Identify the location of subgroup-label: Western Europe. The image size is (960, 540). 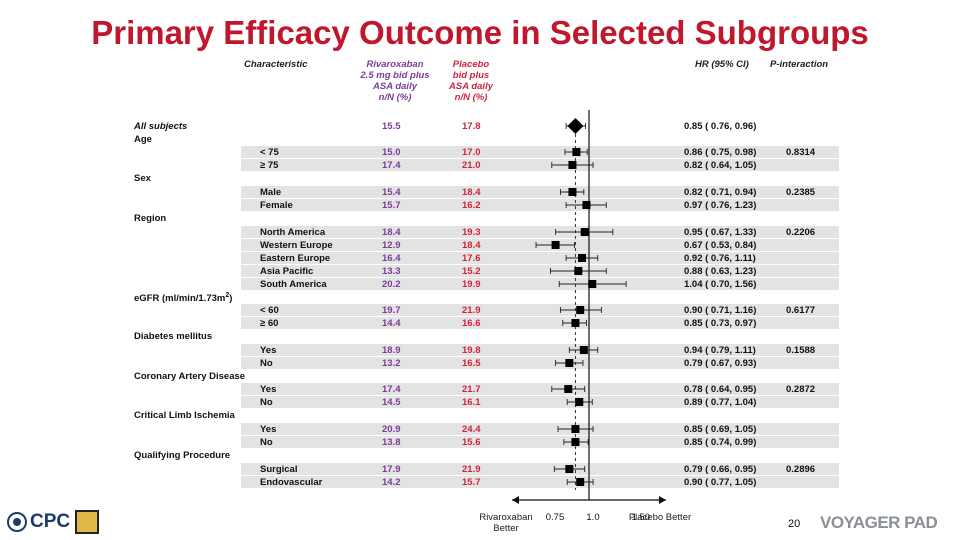
(296, 245).